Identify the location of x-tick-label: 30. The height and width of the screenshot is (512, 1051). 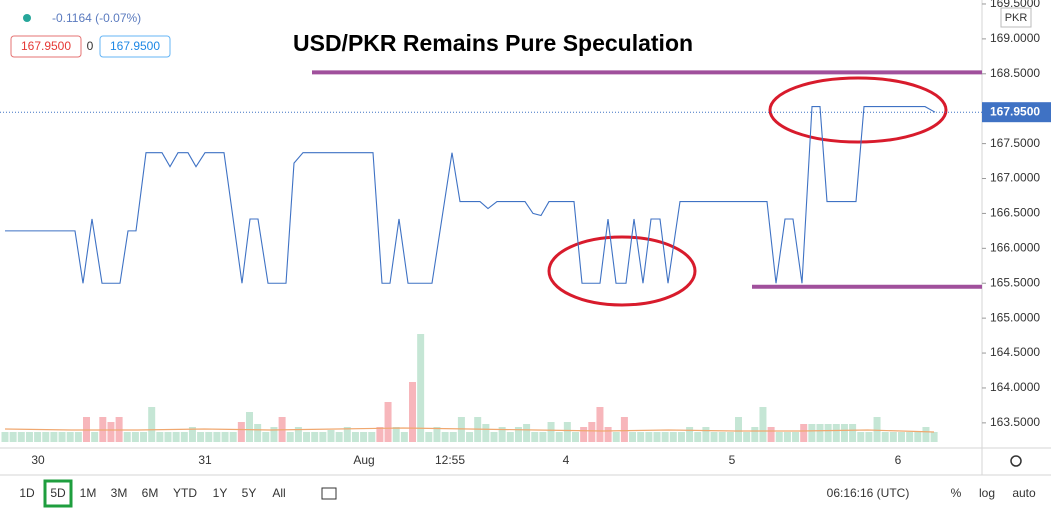
(38, 460).